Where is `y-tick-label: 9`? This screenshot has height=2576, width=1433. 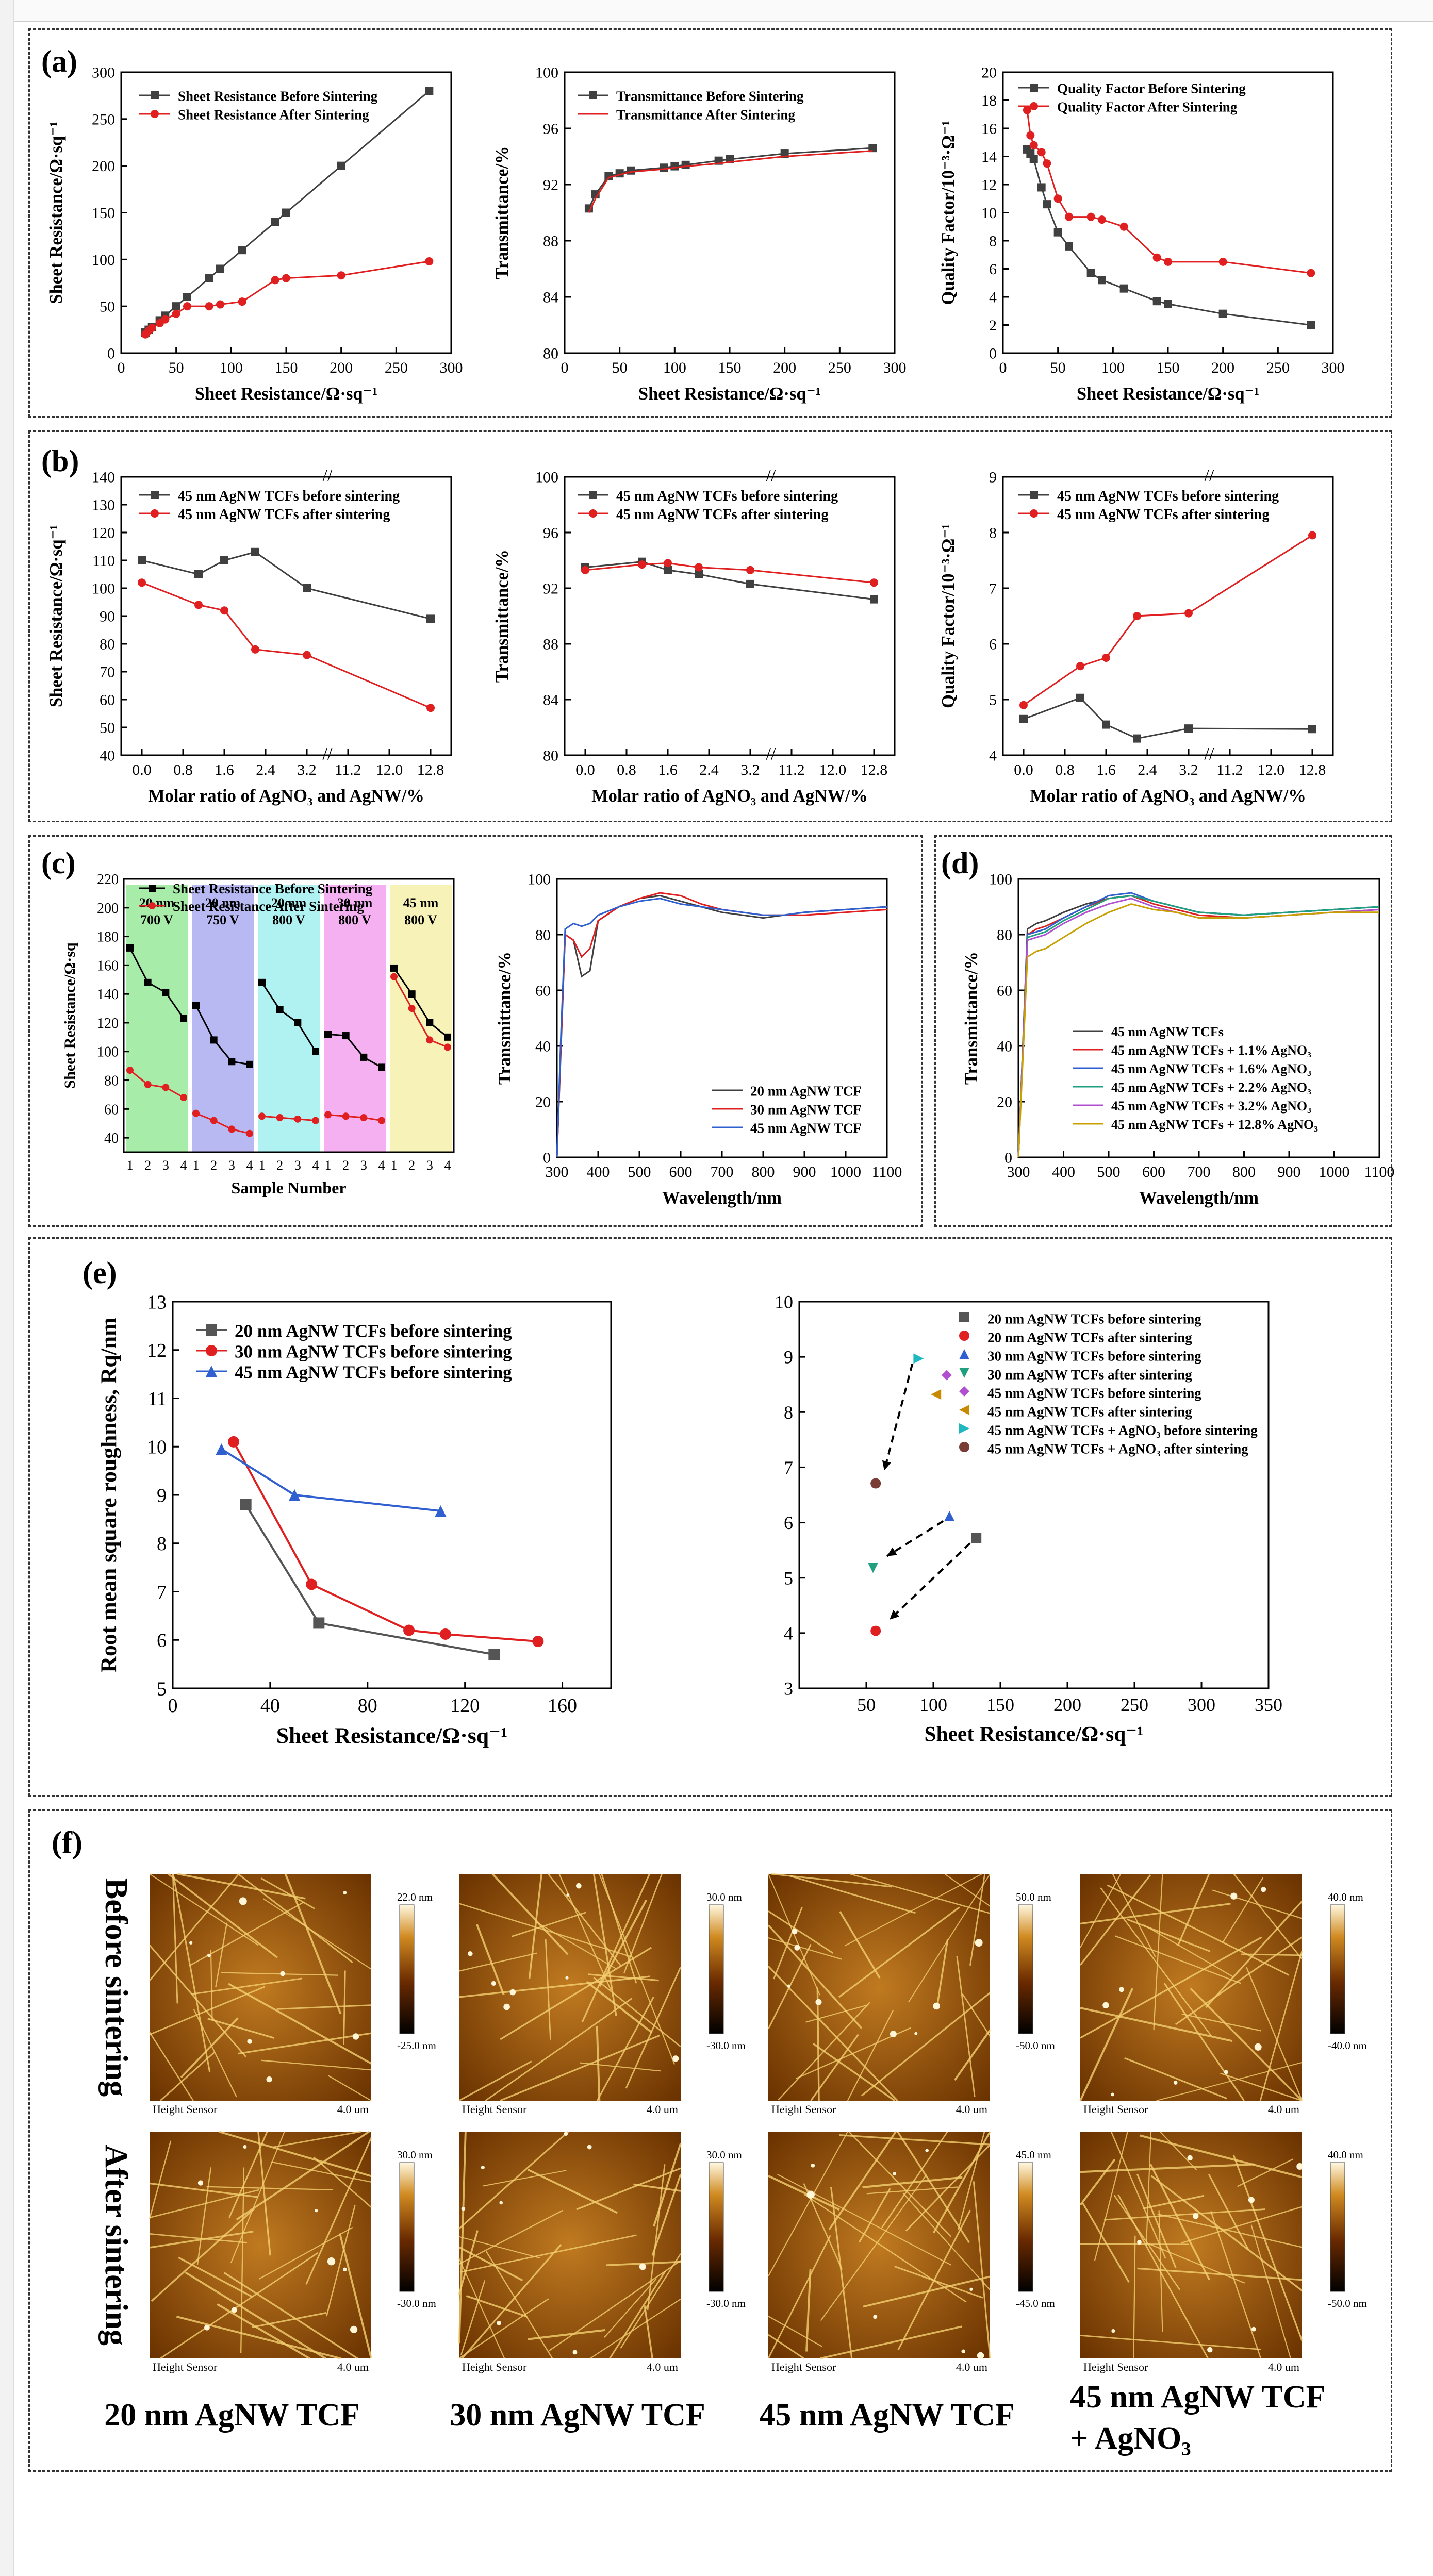 y-tick-label: 9 is located at coordinates (788, 1357).